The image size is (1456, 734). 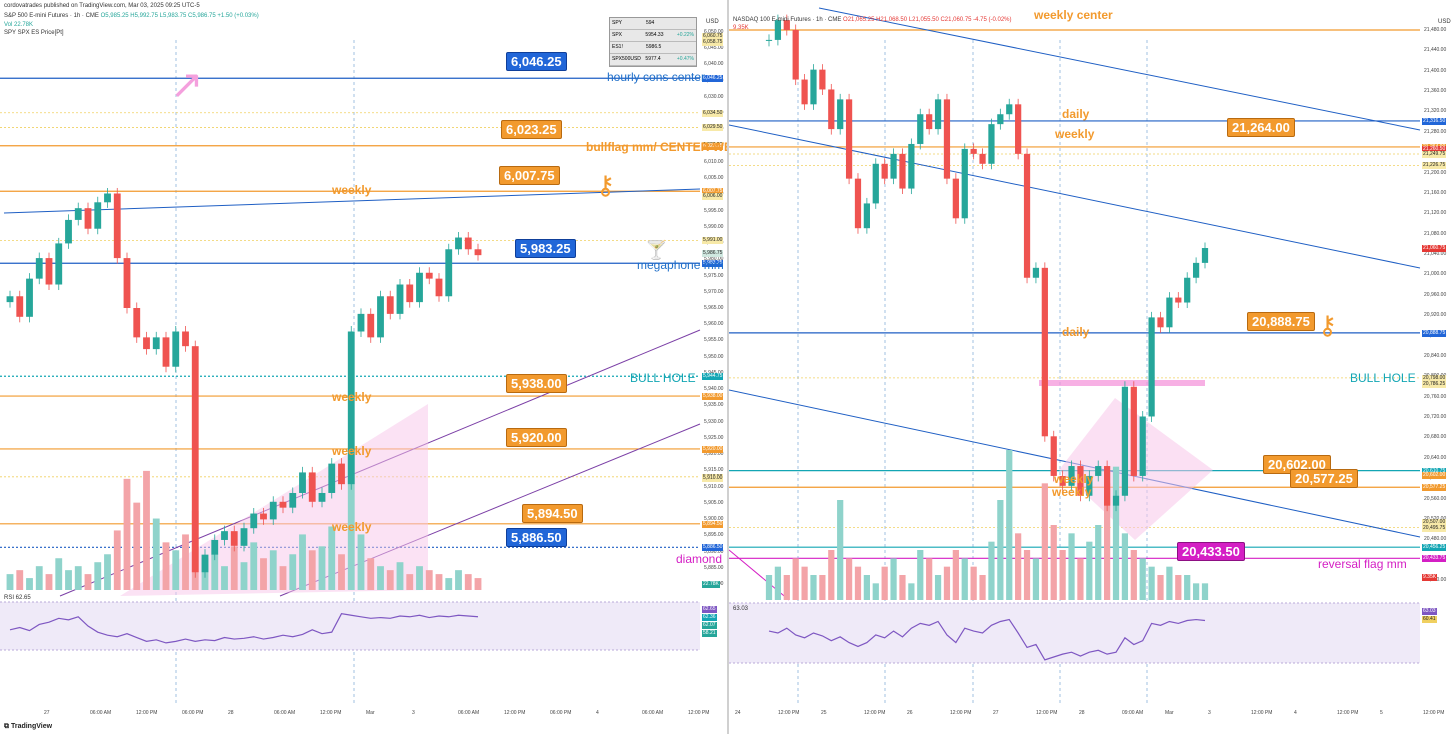 I want to click on y-axis-tick: 20,840.00, so click(x=1435, y=355).